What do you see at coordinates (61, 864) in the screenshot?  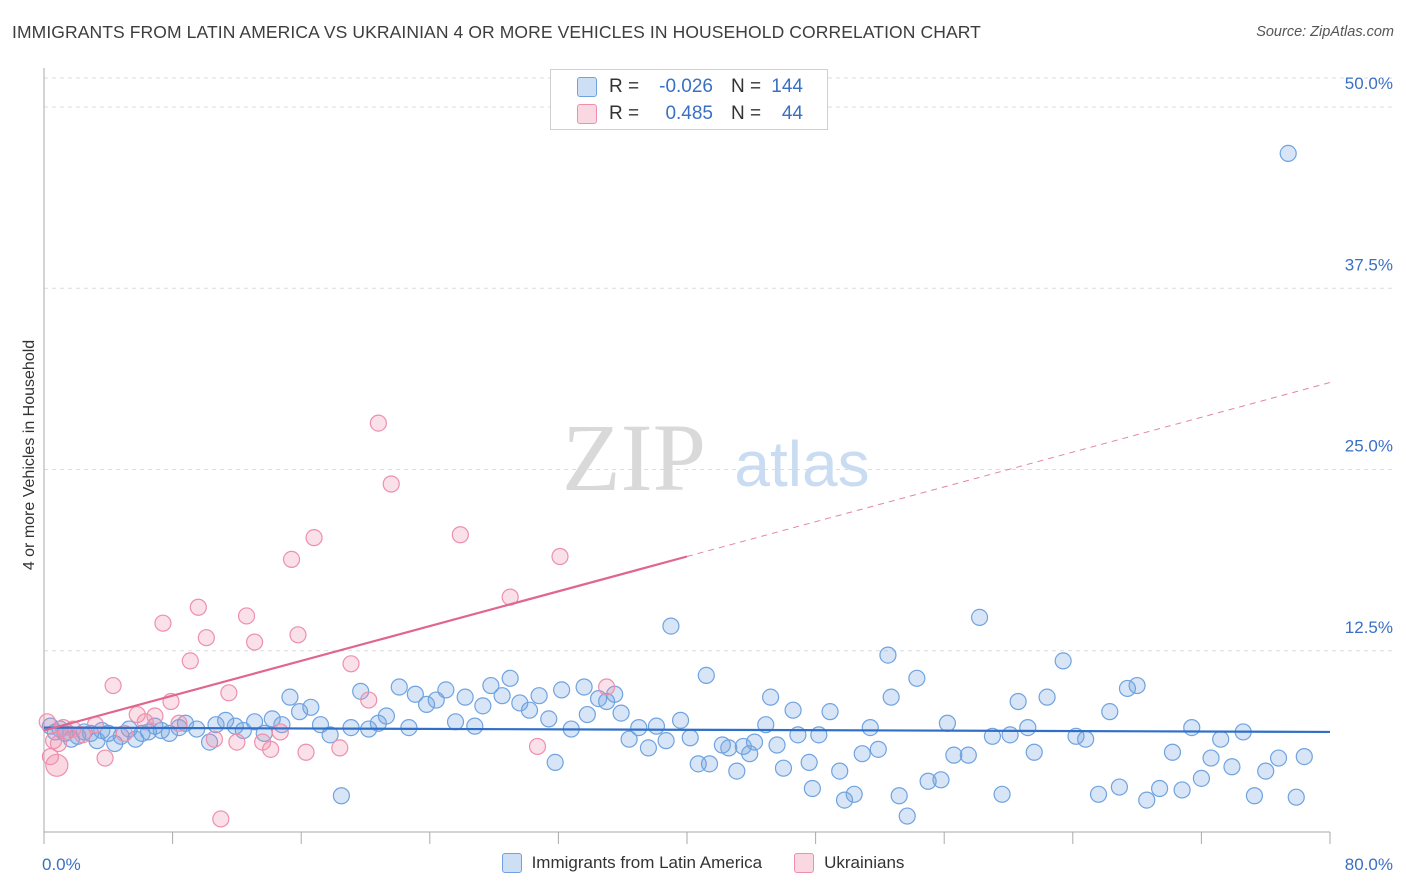 I see `x-tick-label: 0.0%` at bounding box center [61, 864].